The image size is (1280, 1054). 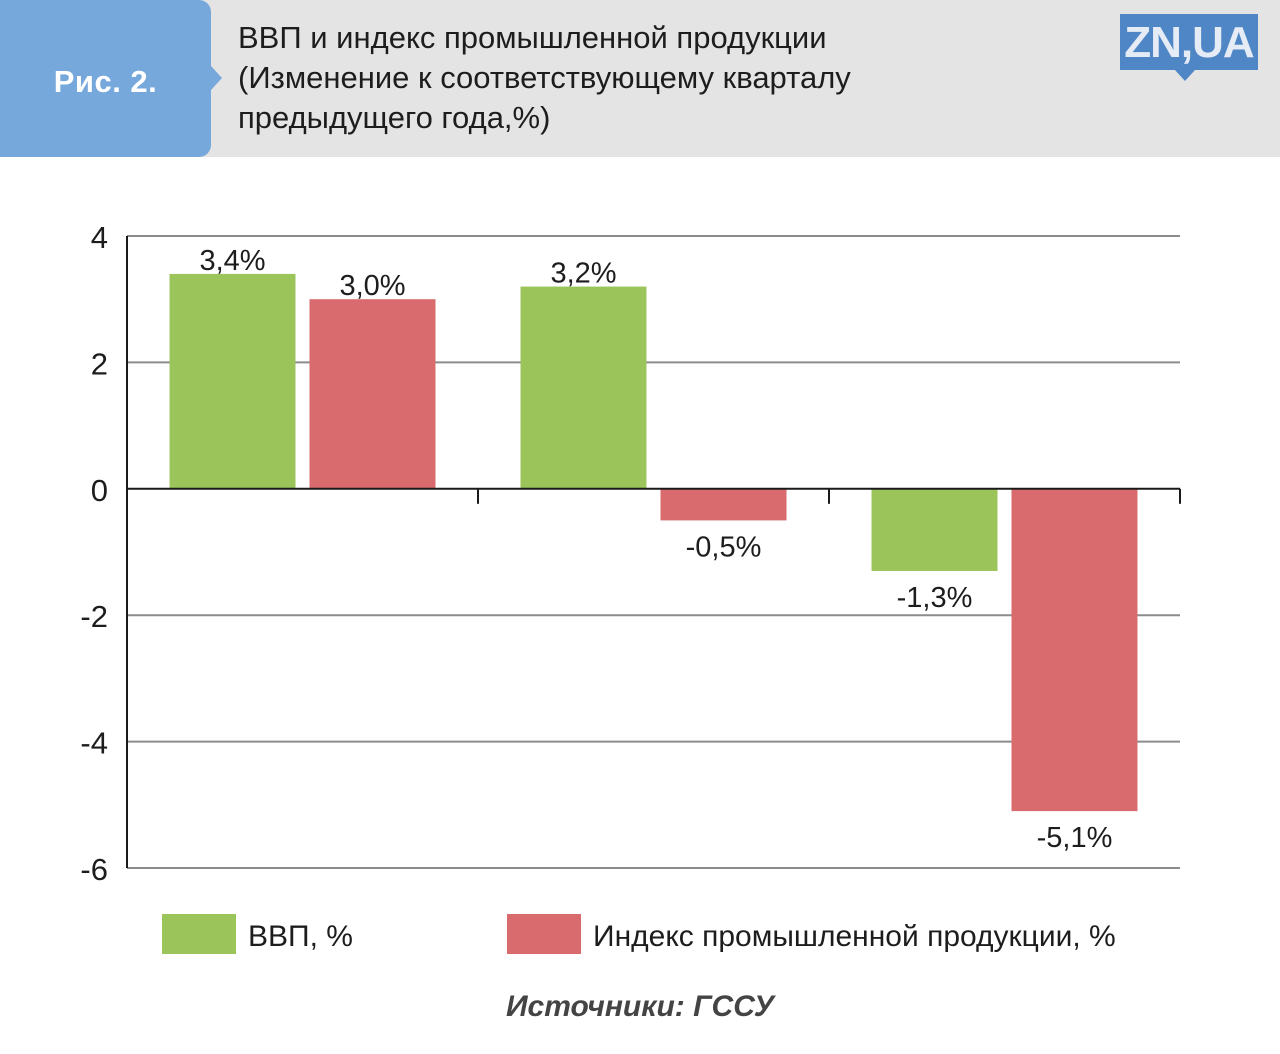 What do you see at coordinates (300, 936) in the screenshot?
I see `legend-label: ВВП, %` at bounding box center [300, 936].